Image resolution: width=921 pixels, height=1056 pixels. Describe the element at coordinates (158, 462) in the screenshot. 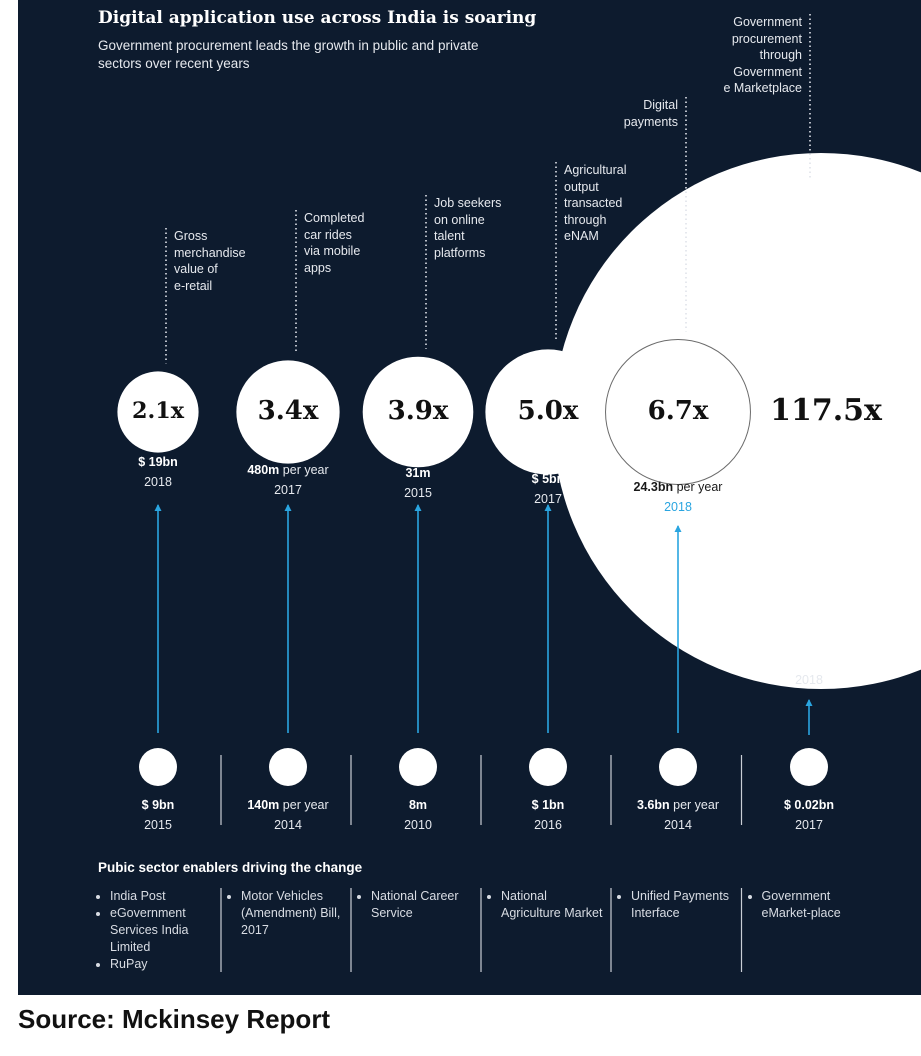

I see `end-value-0: $ 19bn` at that location.